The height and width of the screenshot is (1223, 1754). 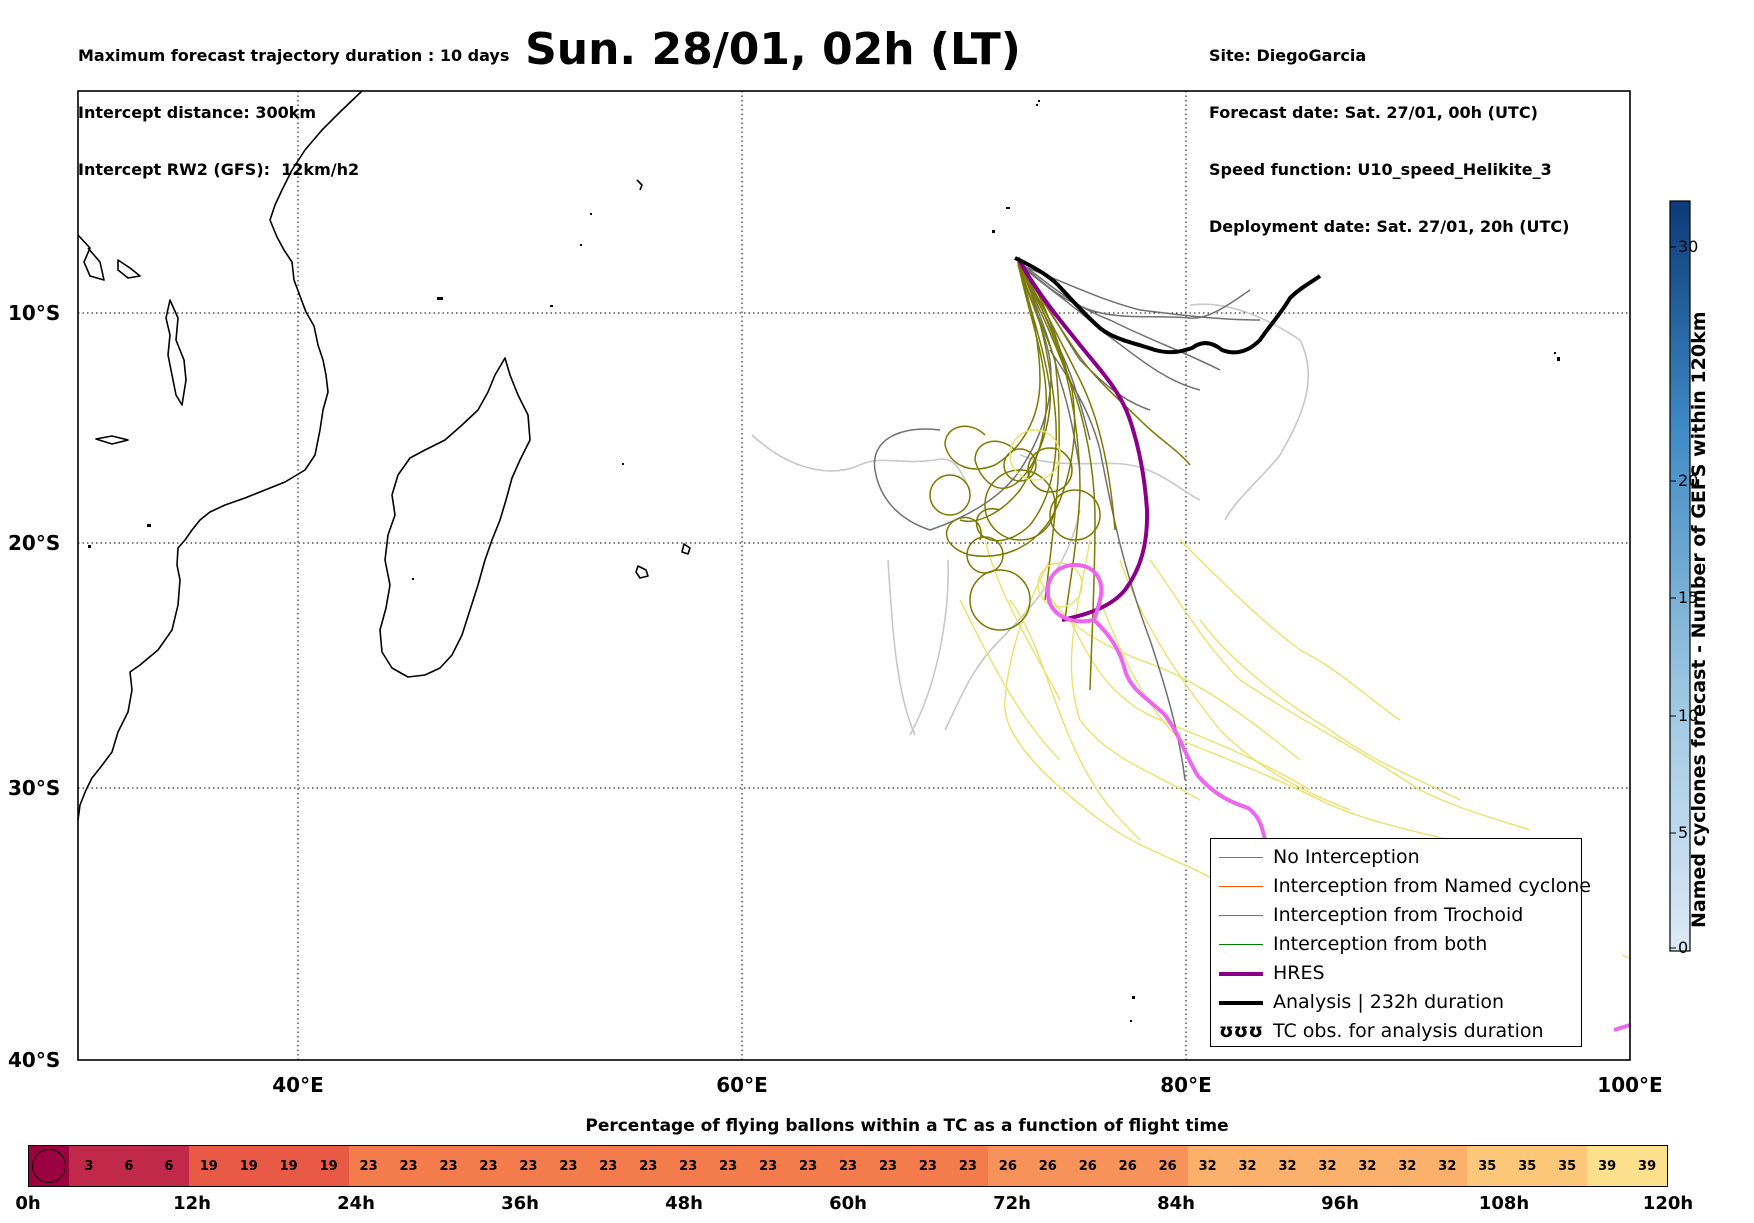 What do you see at coordinates (1340, 1203) in the screenshot?
I see `flight-time-label: 96h` at bounding box center [1340, 1203].